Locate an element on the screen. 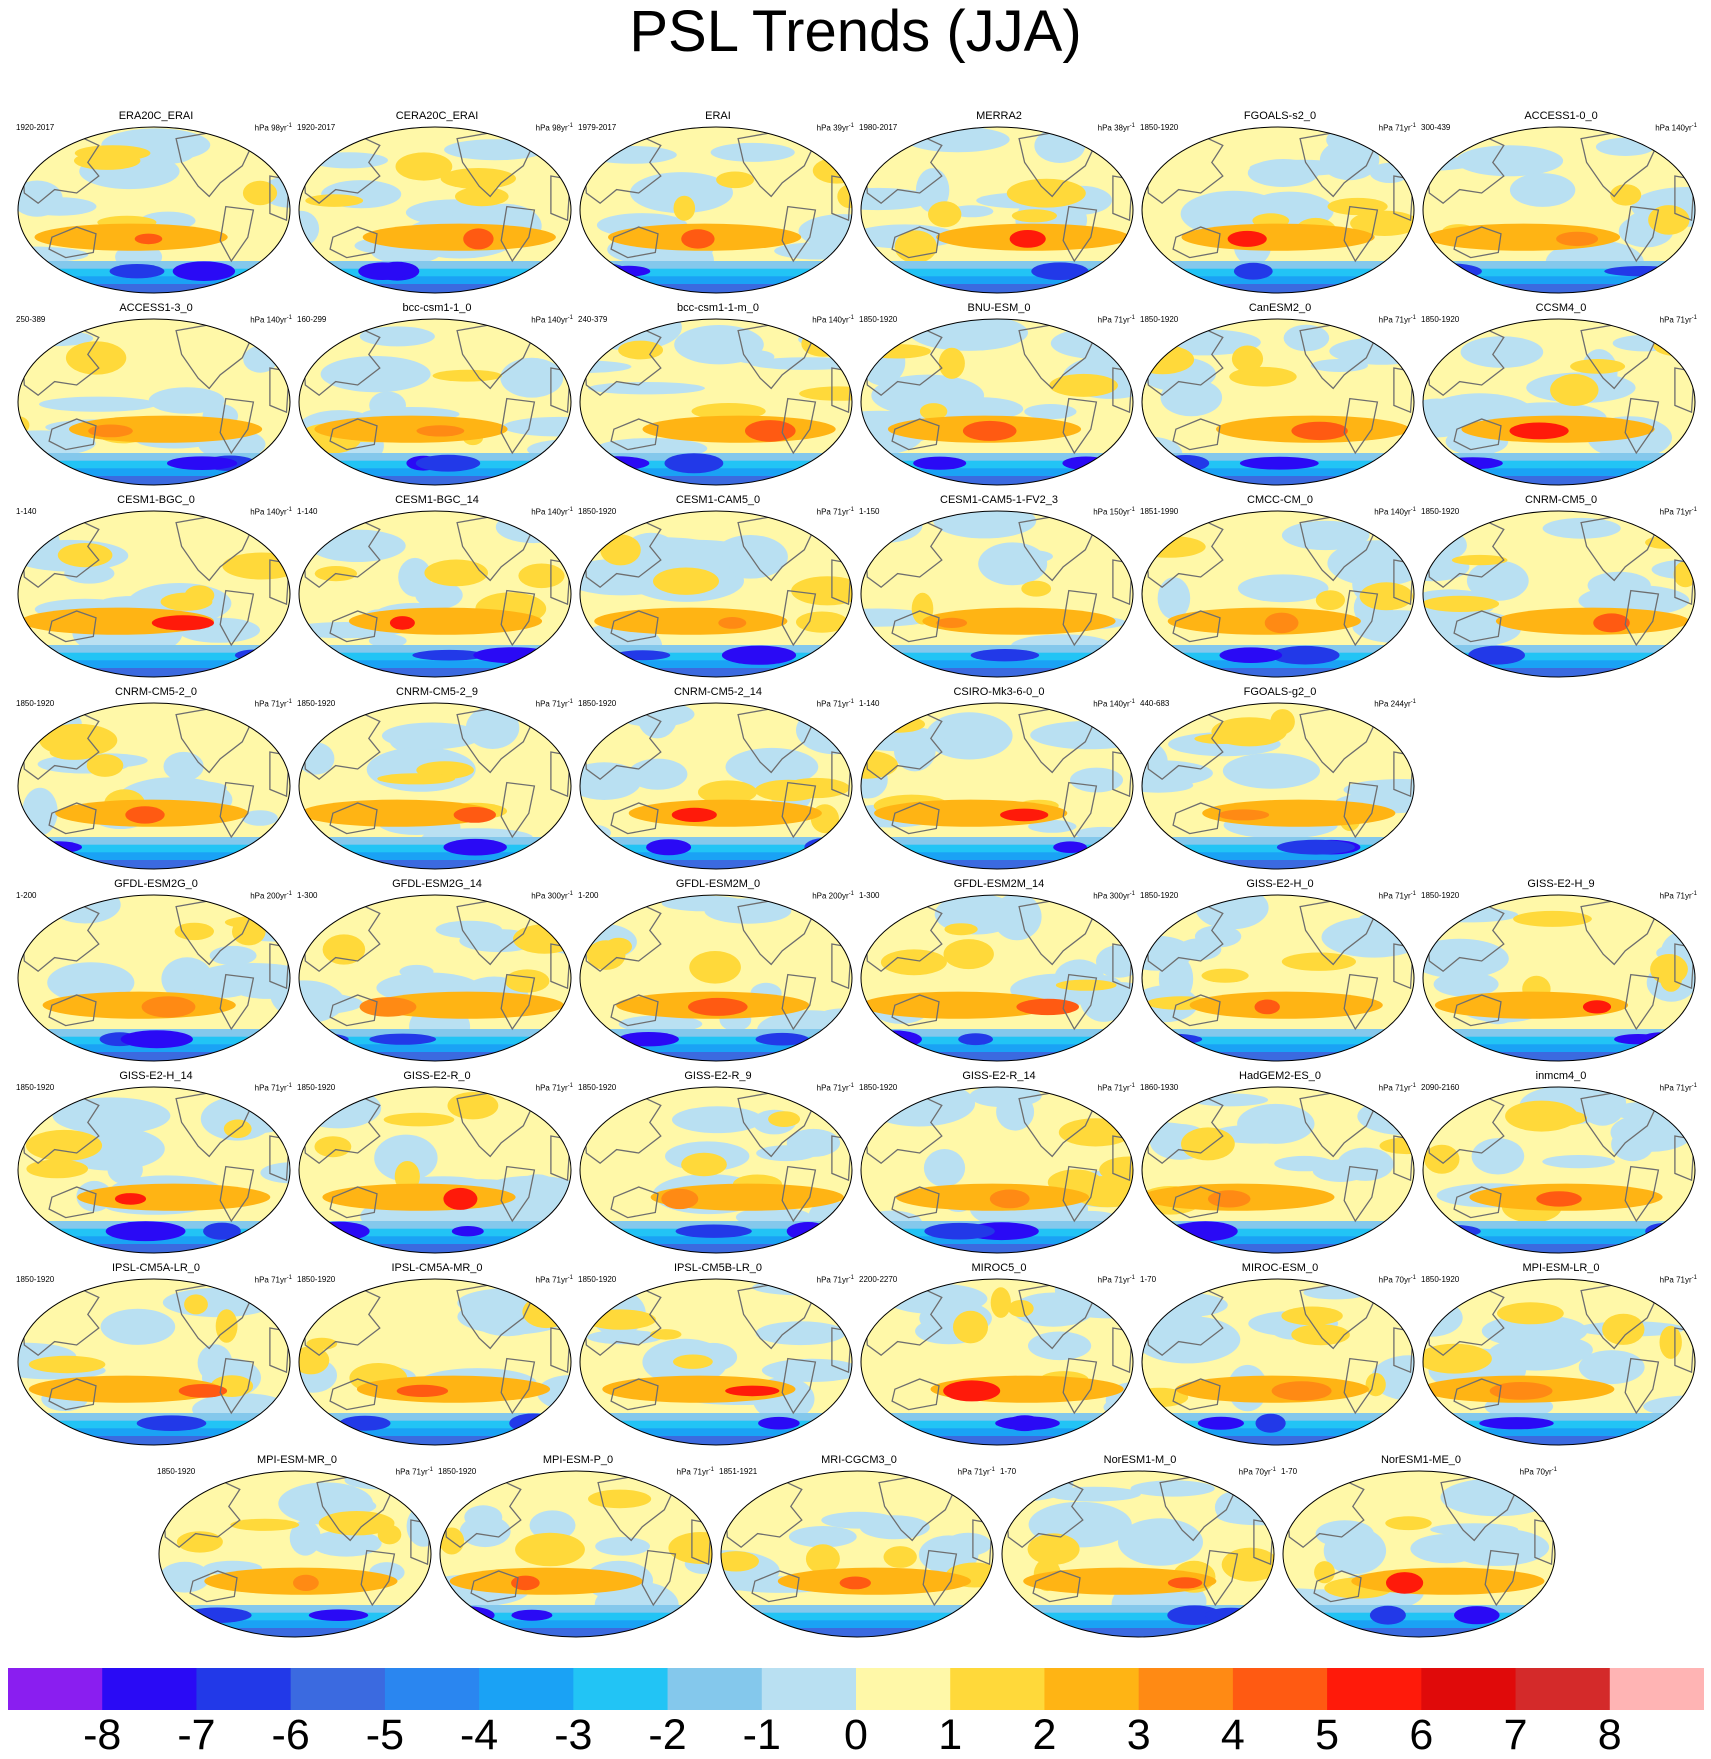 The image size is (1711, 1759). map-panel: GISS-E2-H_14 1850-1920 hPa 71yr-1 is located at coordinates (156, 1164).